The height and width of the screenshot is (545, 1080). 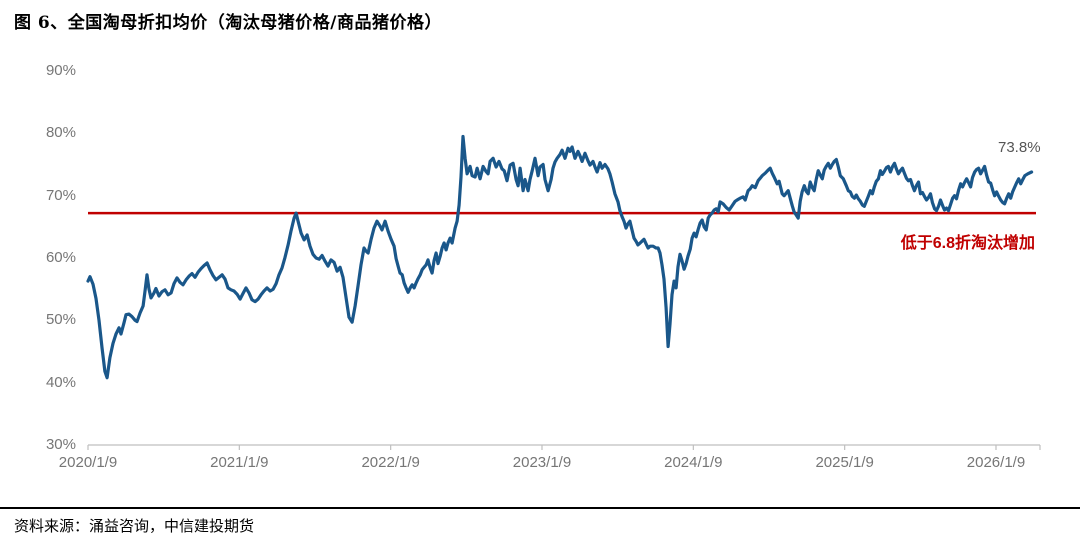 I want to click on y-axis-tick-label: 70%, so click(x=60, y=195).